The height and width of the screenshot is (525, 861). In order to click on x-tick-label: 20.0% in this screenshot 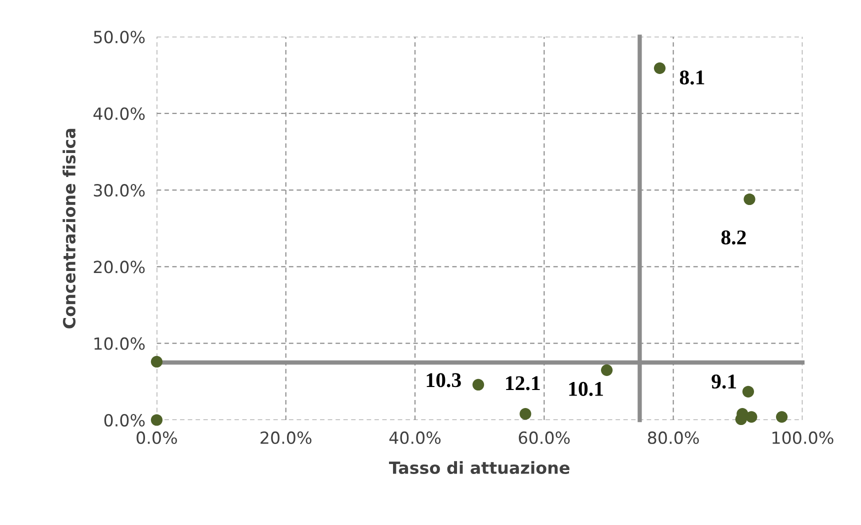, I will do `click(286, 437)`.